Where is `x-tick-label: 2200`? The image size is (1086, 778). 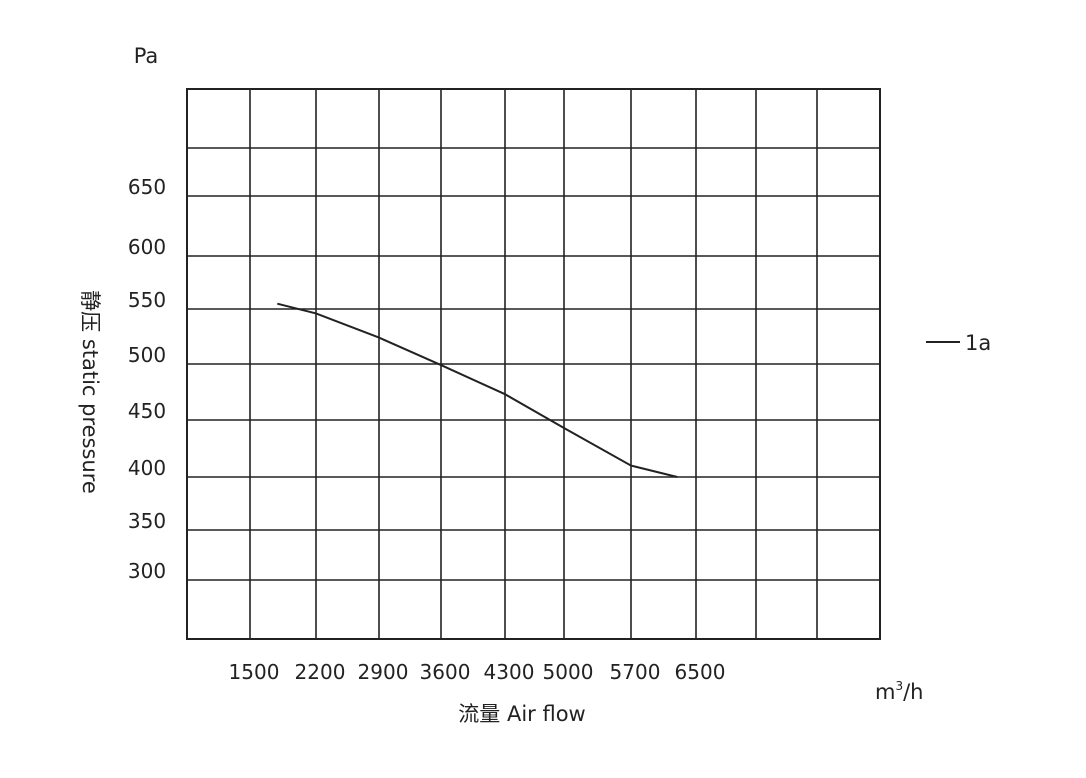 x-tick-label: 2200 is located at coordinates (320, 672).